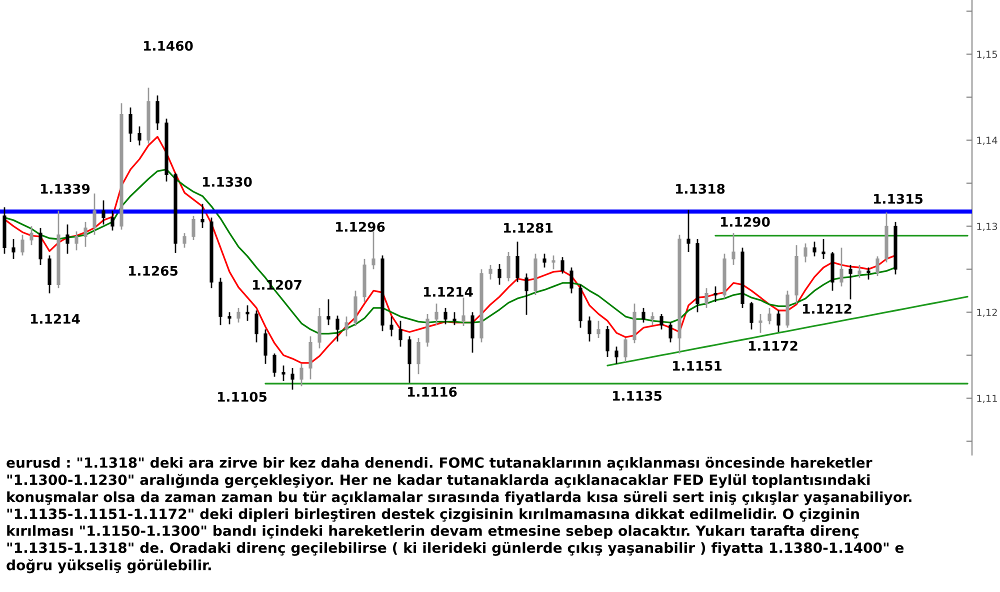 This screenshot has height=592, width=1000. Describe the element at coordinates (898, 199) in the screenshot. I see `annotation: 1.1315` at that location.